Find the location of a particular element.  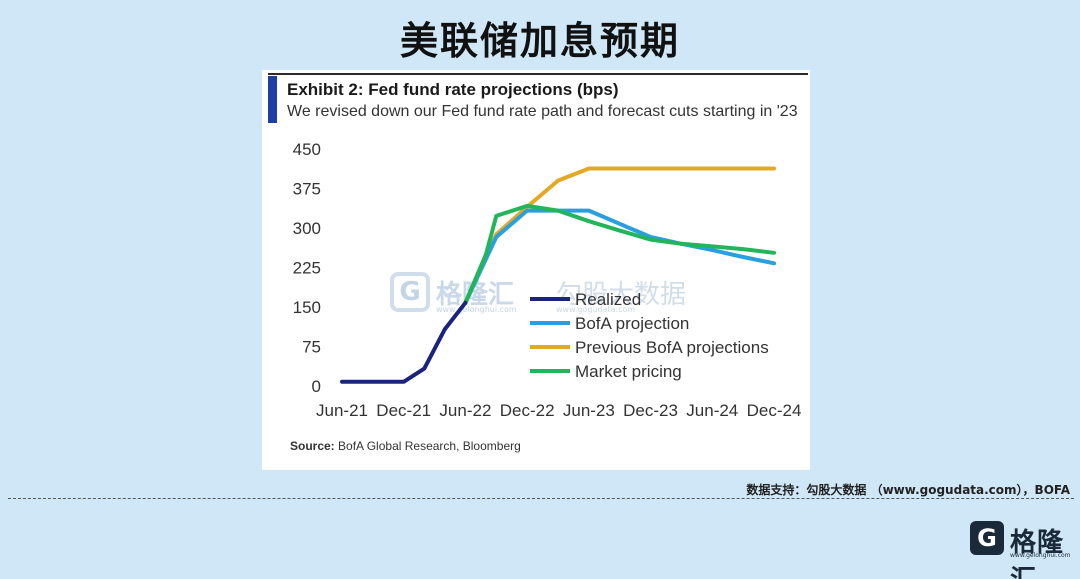

series-line-market-pricing is located at coordinates (619, 254).